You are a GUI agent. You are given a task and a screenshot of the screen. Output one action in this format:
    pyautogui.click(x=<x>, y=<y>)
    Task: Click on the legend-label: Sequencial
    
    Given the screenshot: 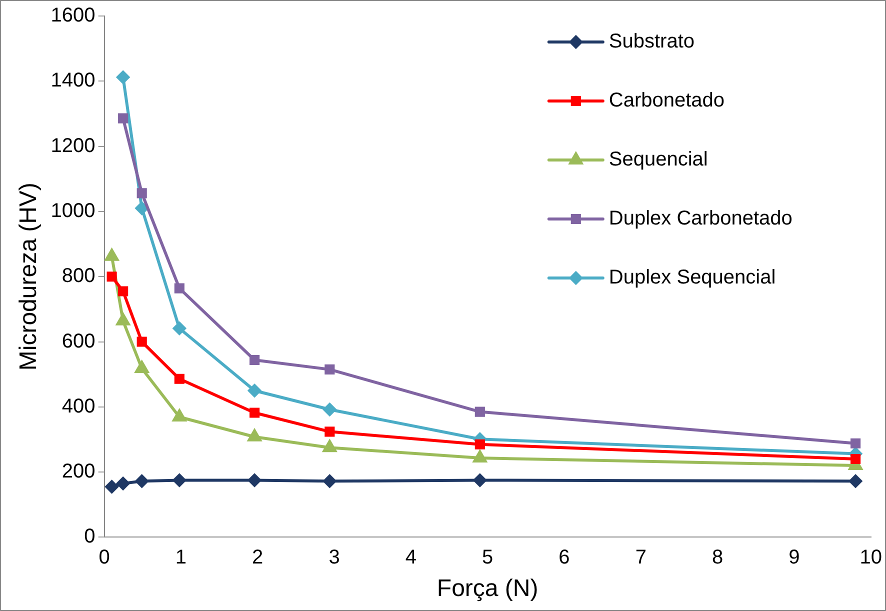 What is the action you would take?
    pyautogui.click(x=658, y=159)
    